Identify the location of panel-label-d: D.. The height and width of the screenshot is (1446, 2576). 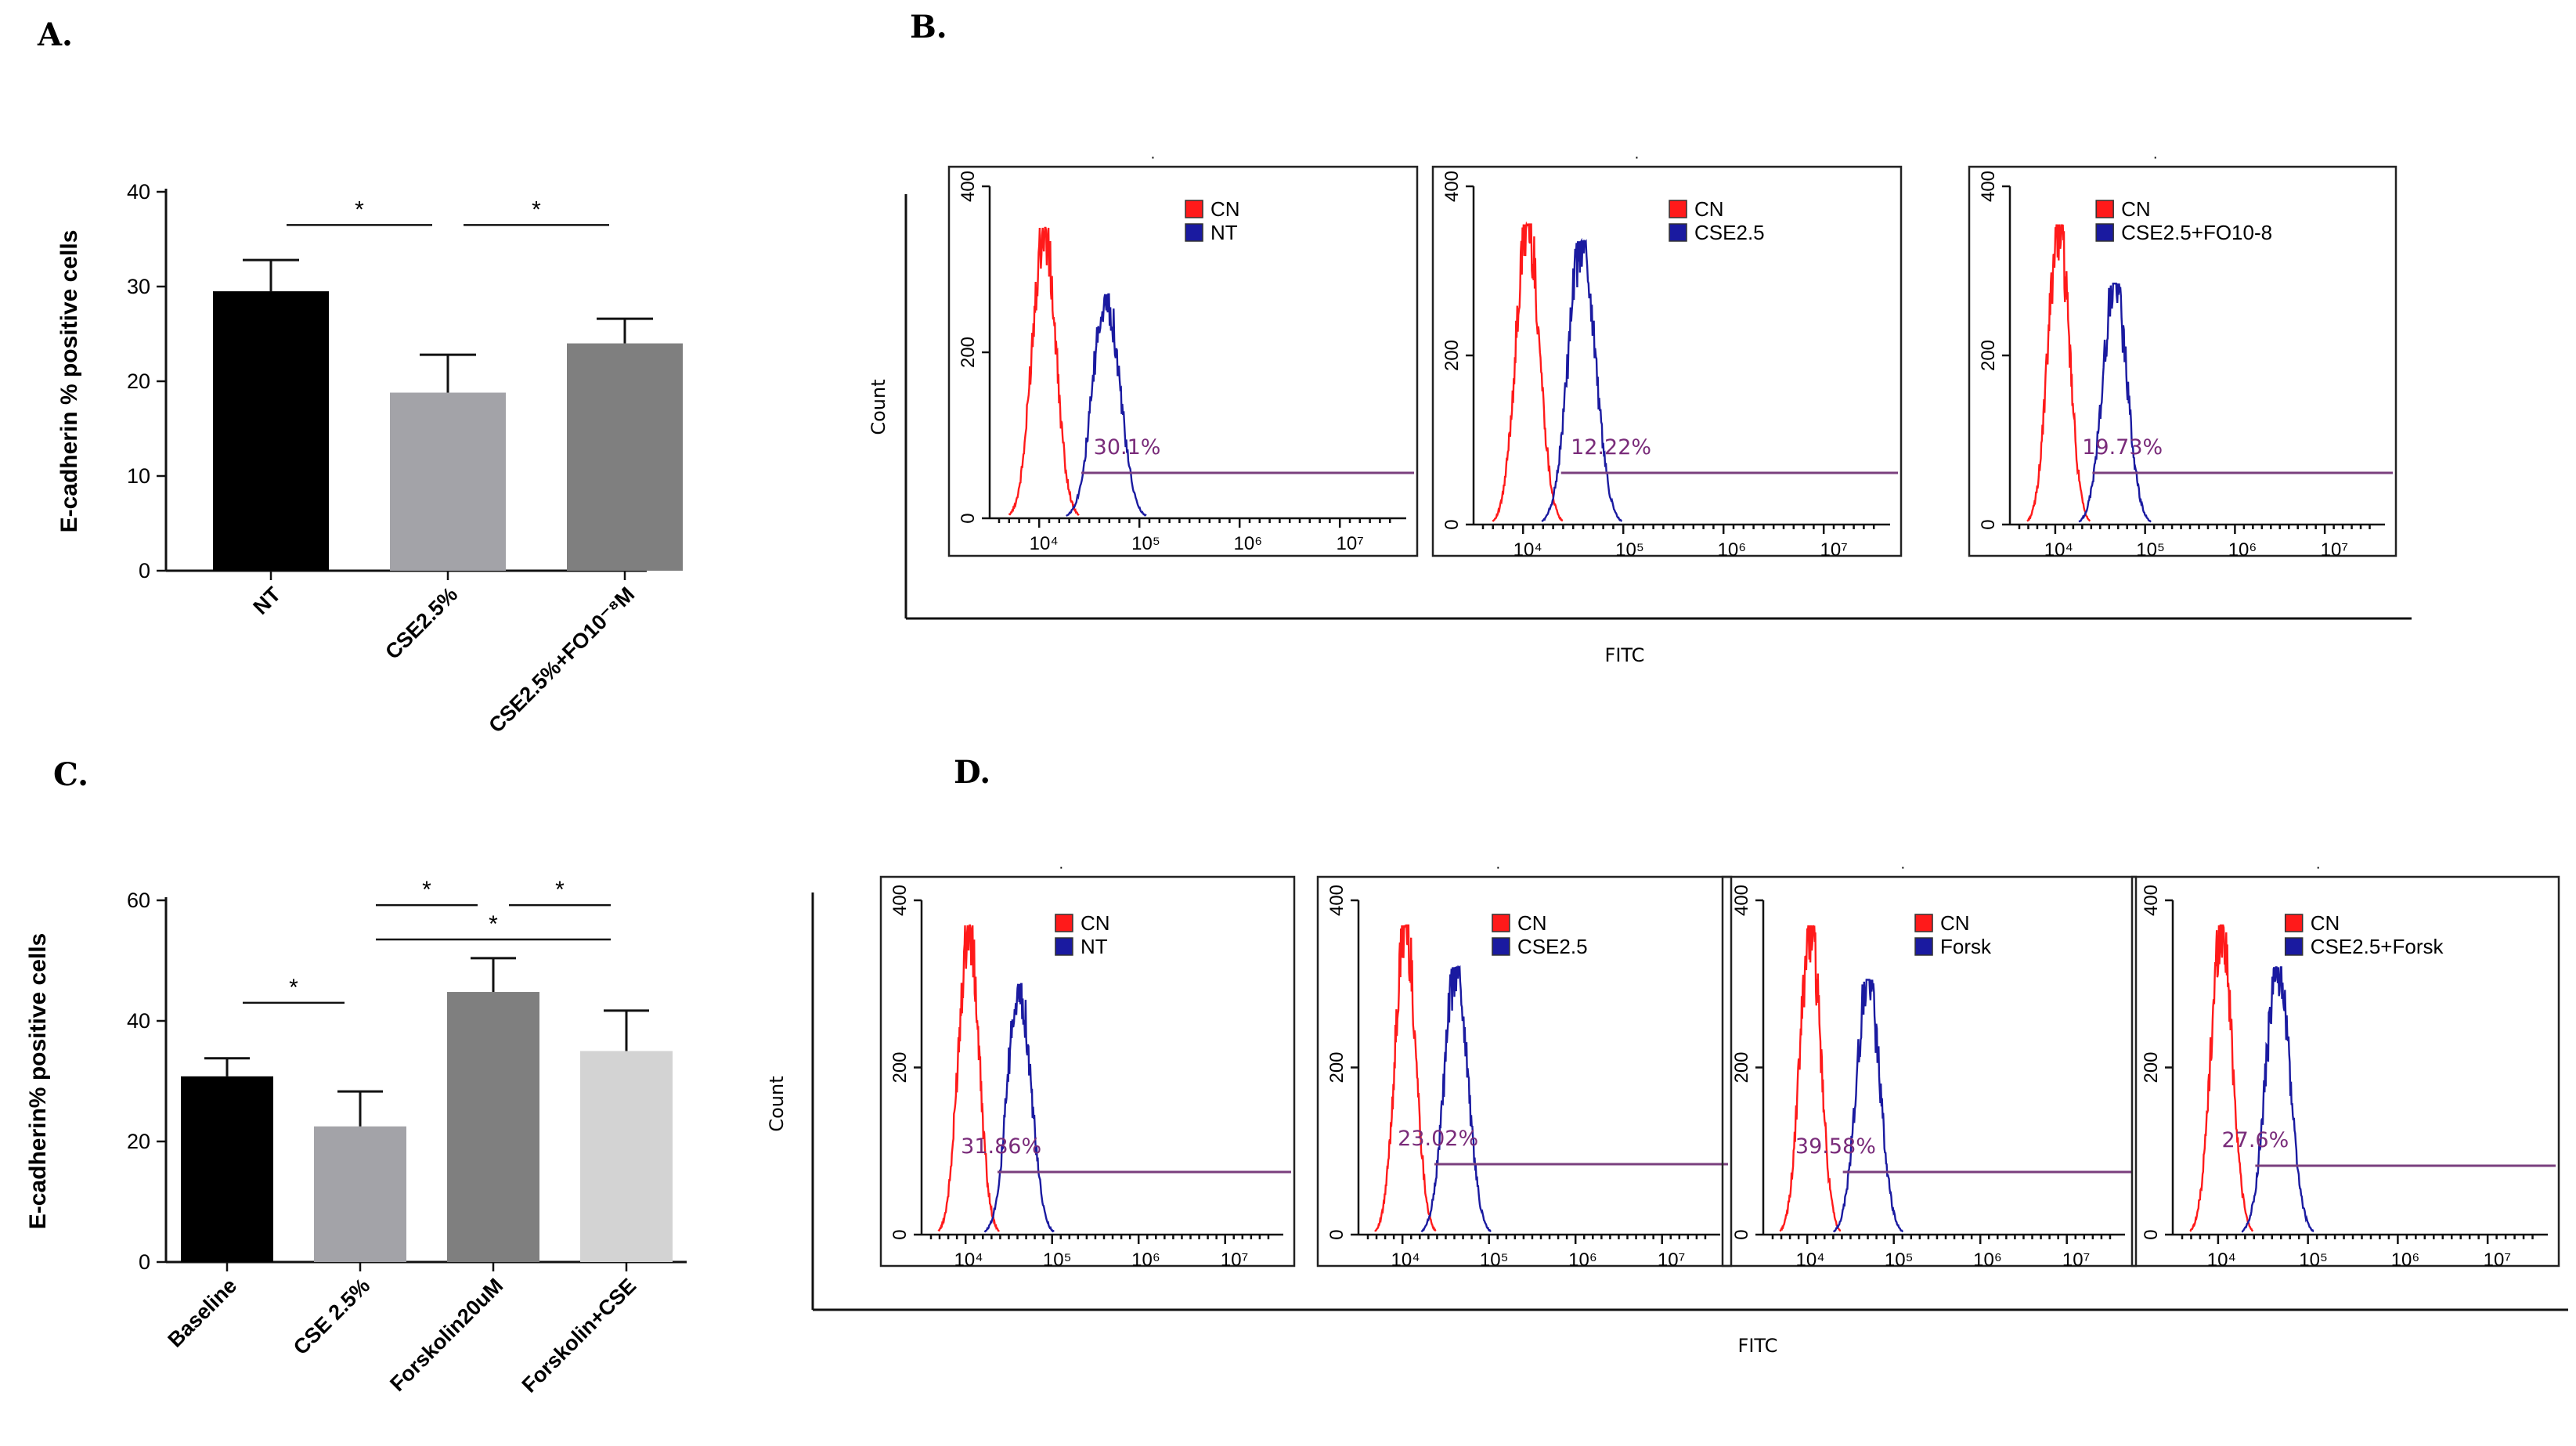
(972, 772).